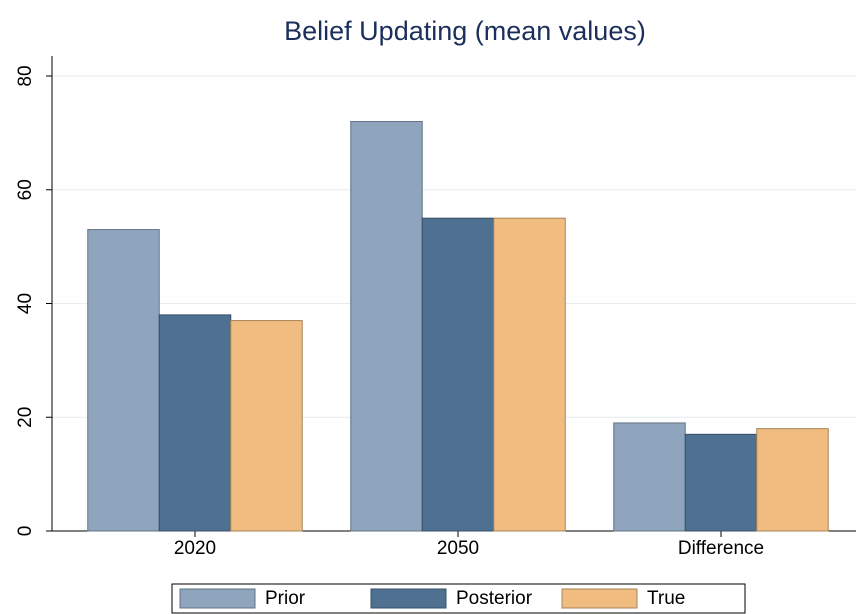 This screenshot has height=614, width=856. I want to click on x-tick-label: 2050, so click(458, 548).